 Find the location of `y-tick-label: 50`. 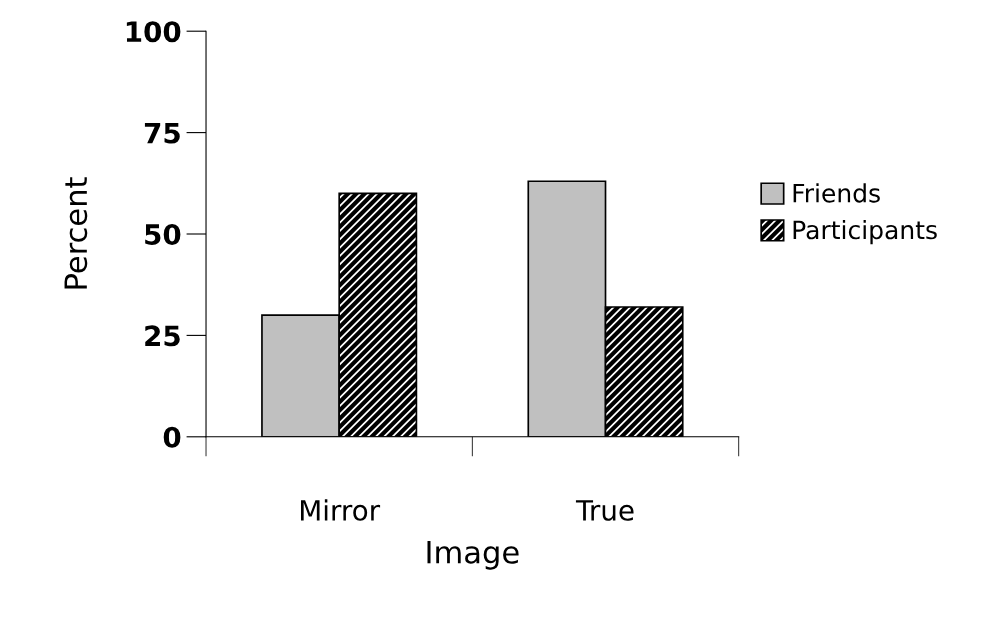

y-tick-label: 50 is located at coordinates (163, 234).